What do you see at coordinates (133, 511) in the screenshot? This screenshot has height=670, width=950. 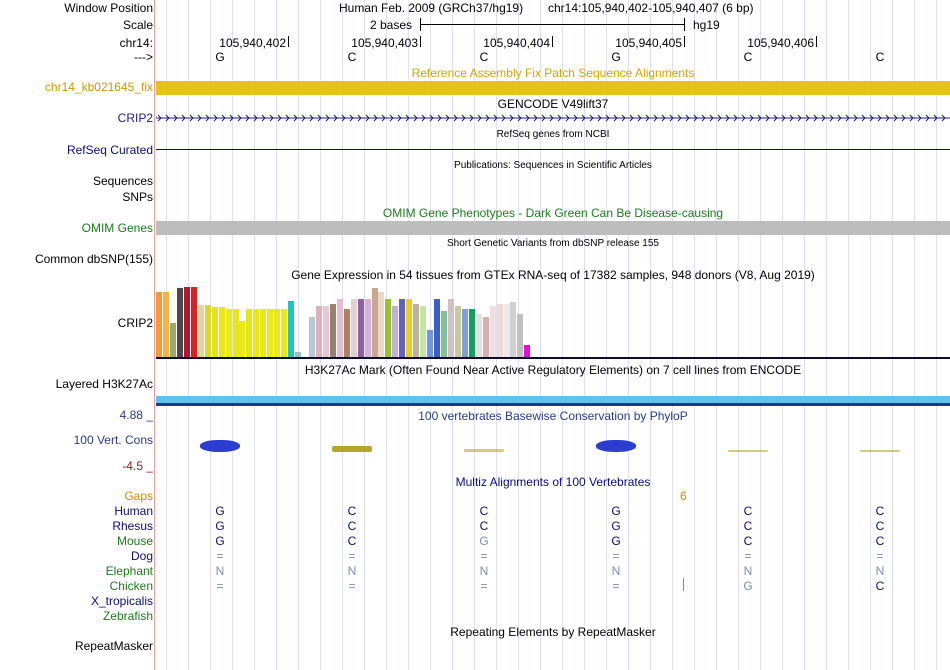 I see `multiz-species-label: Human` at bounding box center [133, 511].